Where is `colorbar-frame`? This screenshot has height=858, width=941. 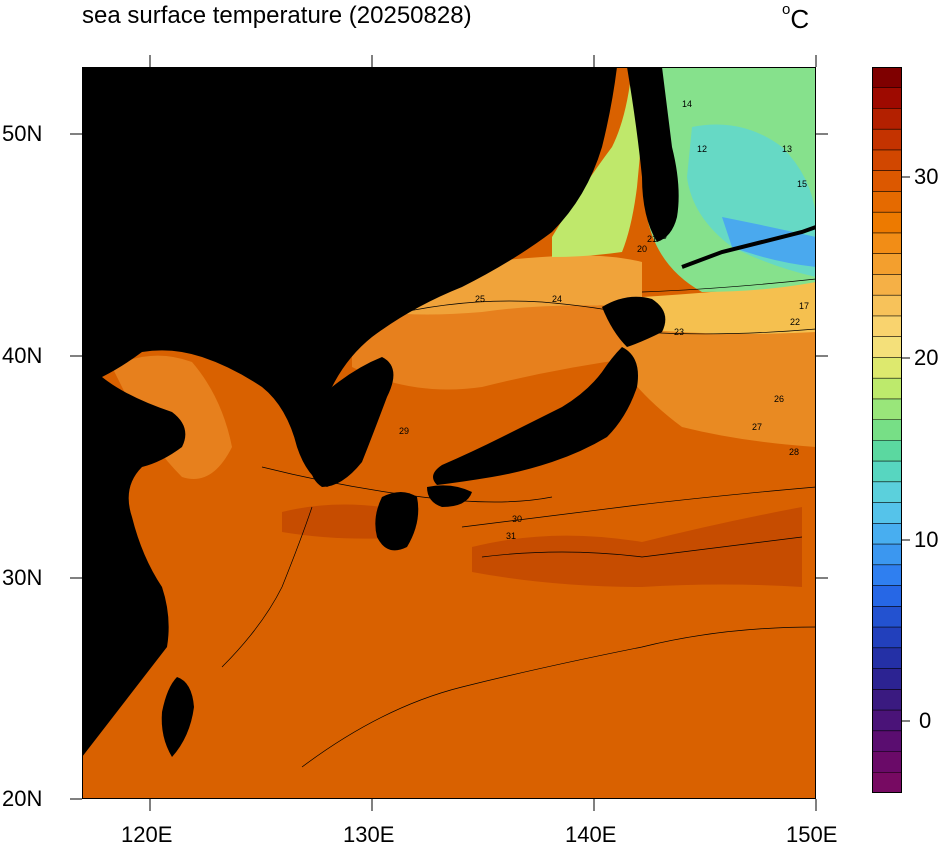 colorbar-frame is located at coordinates (887, 430).